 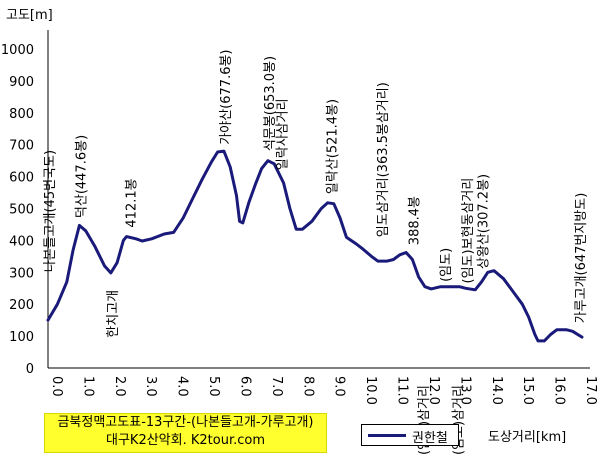 I want to click on x-tick-label: 17.0, so click(x=590, y=390).